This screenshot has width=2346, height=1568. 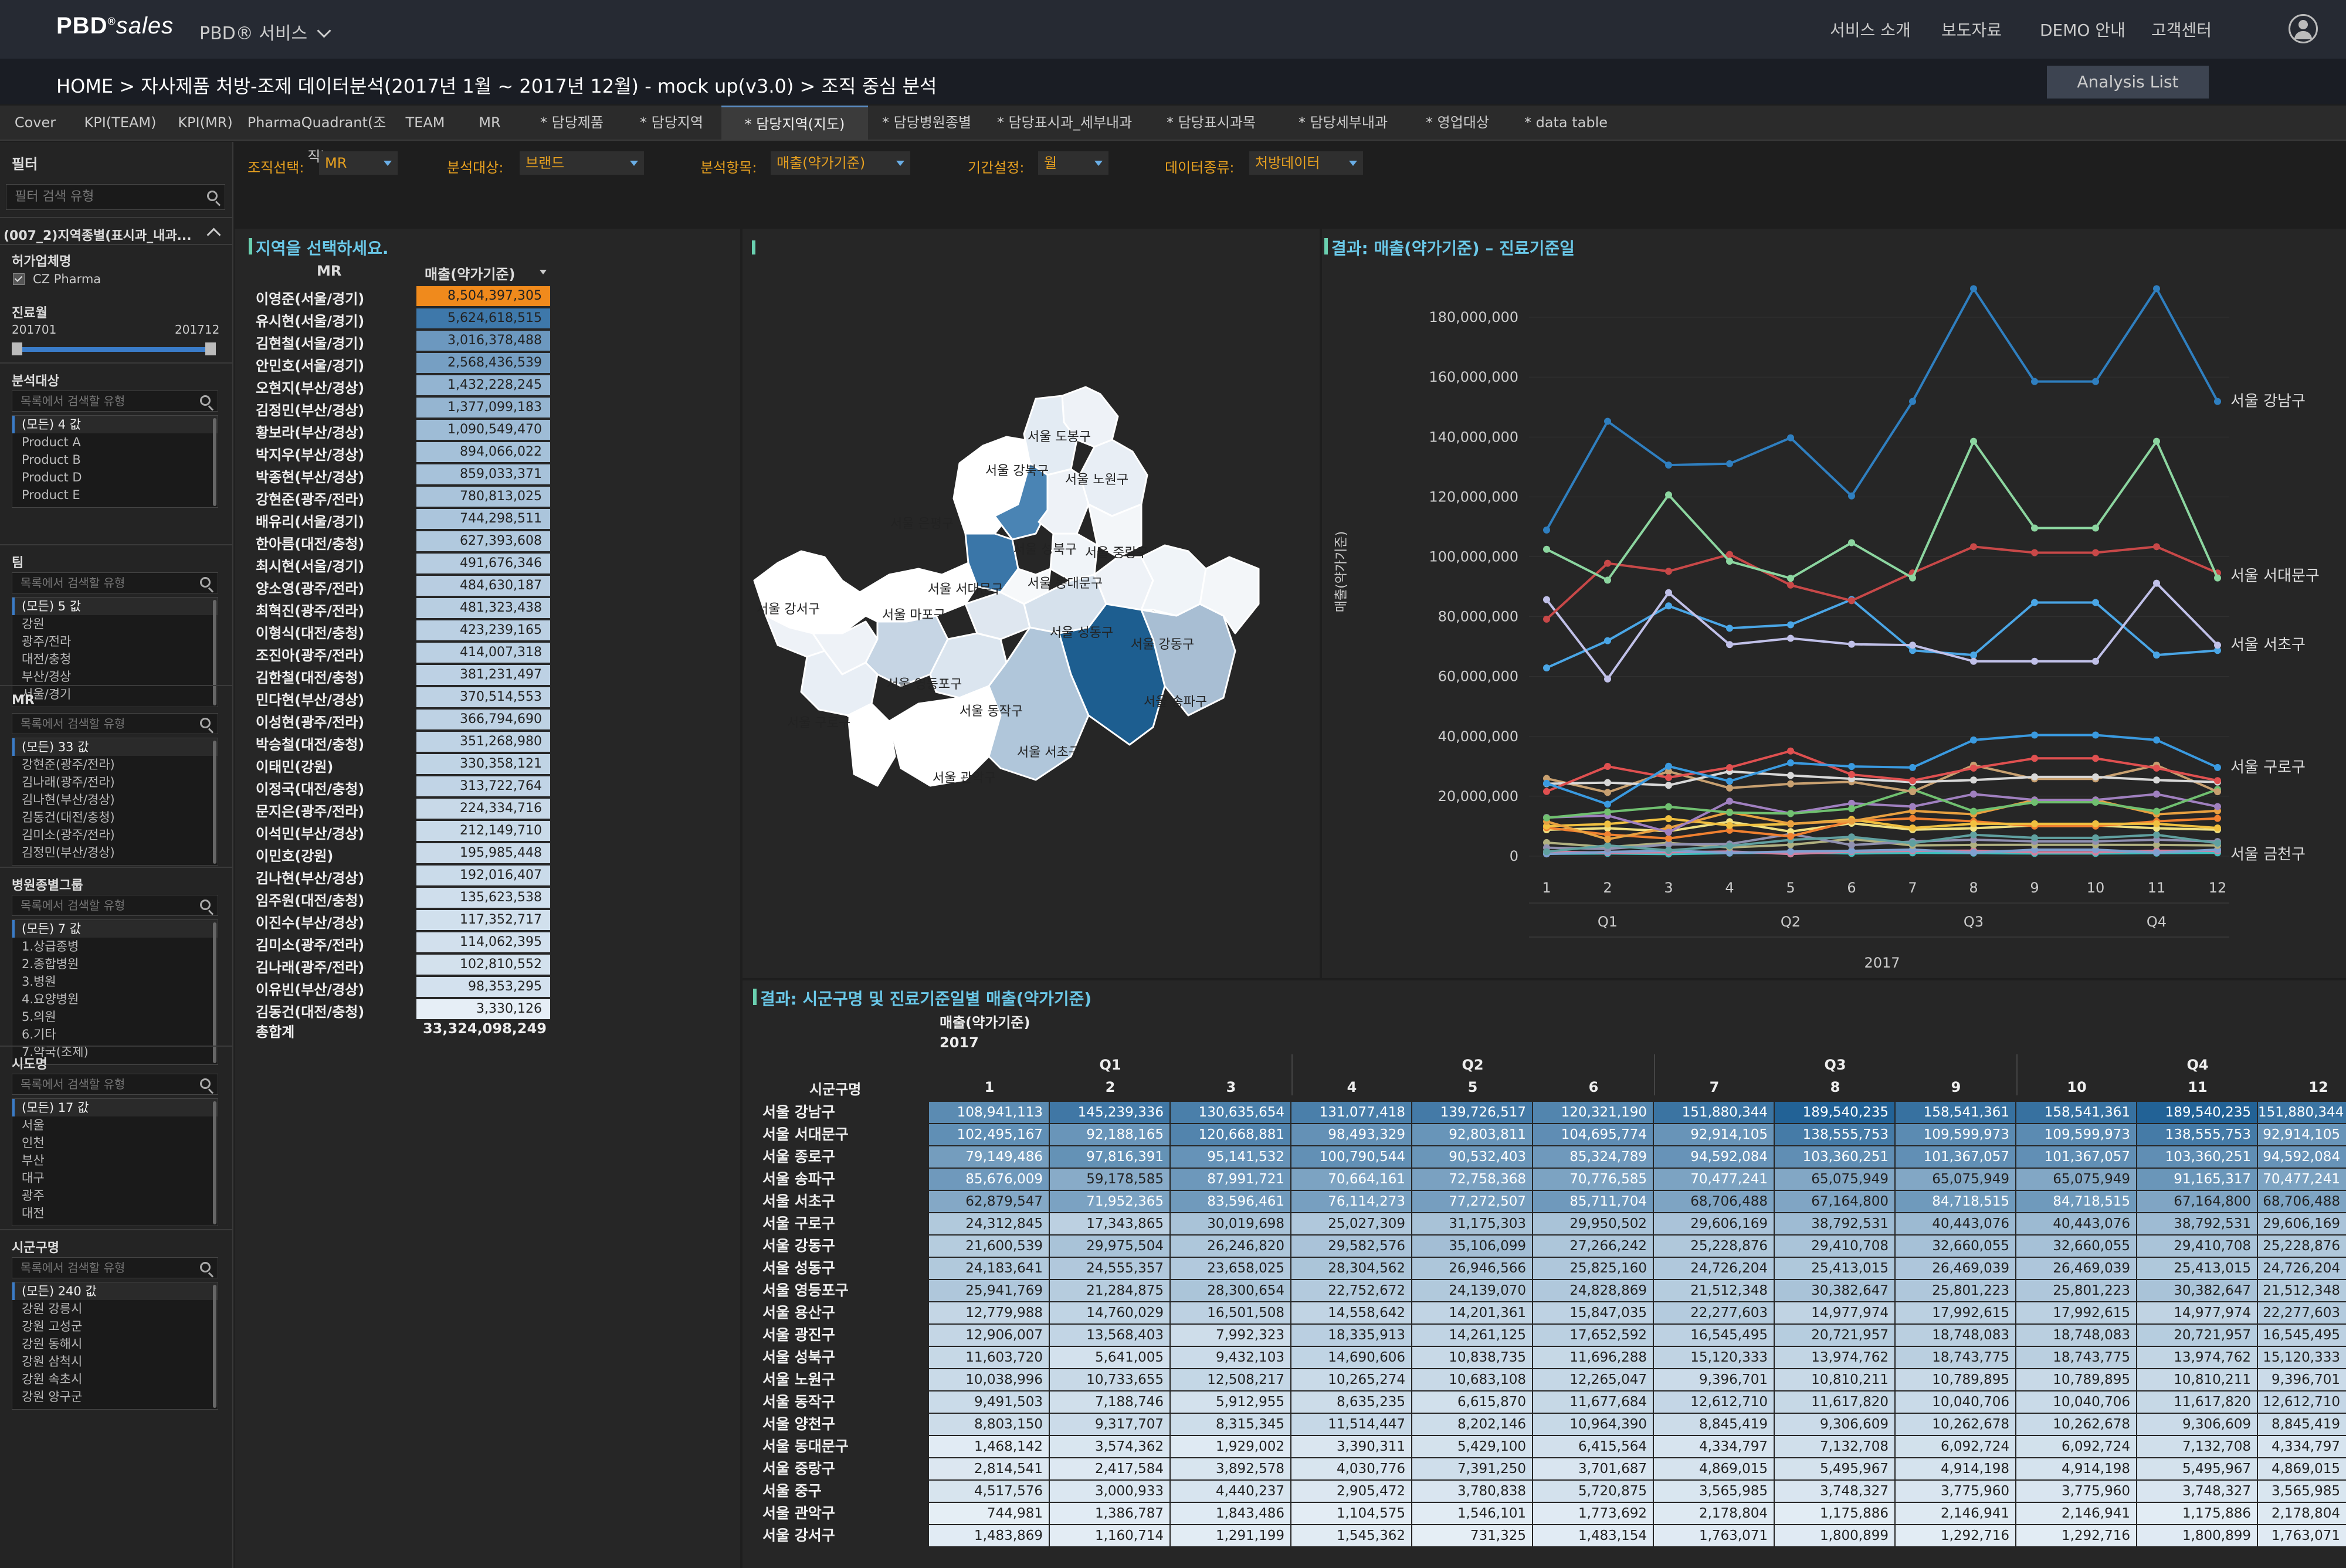 What do you see at coordinates (33, 1160) in the screenshot?
I see `list-item: 부산` at bounding box center [33, 1160].